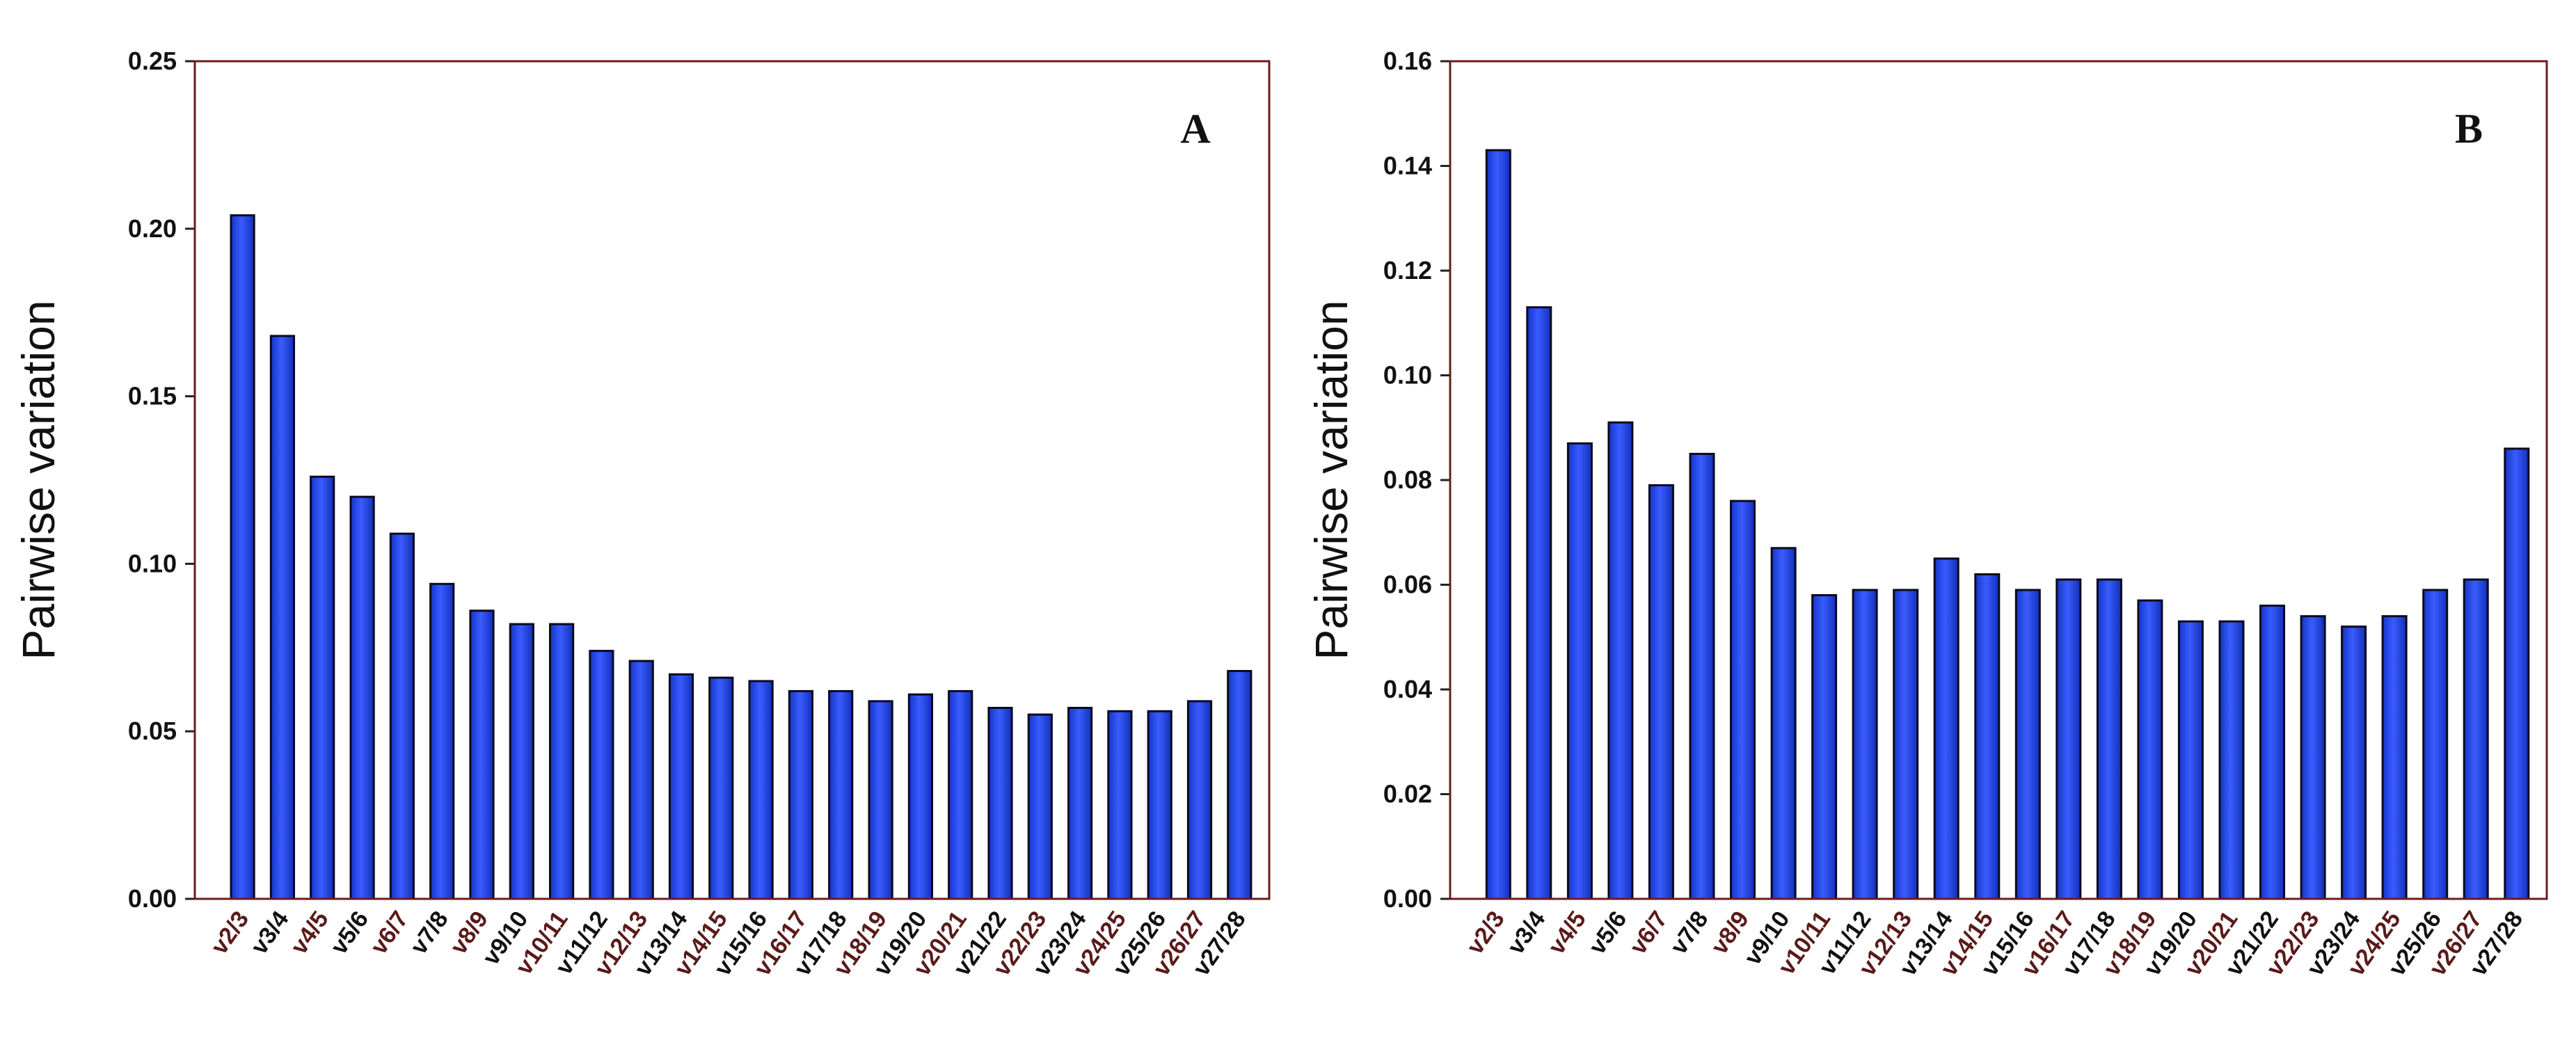 The height and width of the screenshot is (1038, 2576). I want to click on y-tick-label: 0.25, so click(152, 61).